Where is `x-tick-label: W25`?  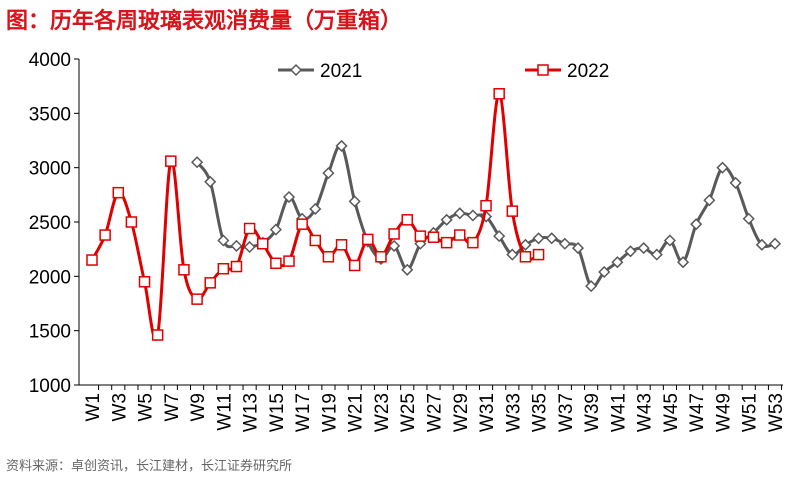
x-tick-label: W25 is located at coordinates (408, 412).